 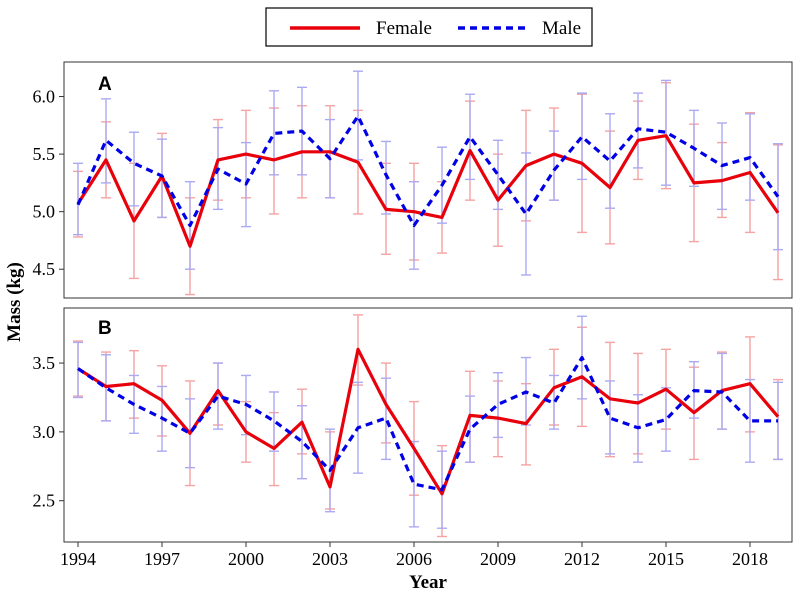 I want to click on legend-label-female: Female, so click(x=404, y=28).